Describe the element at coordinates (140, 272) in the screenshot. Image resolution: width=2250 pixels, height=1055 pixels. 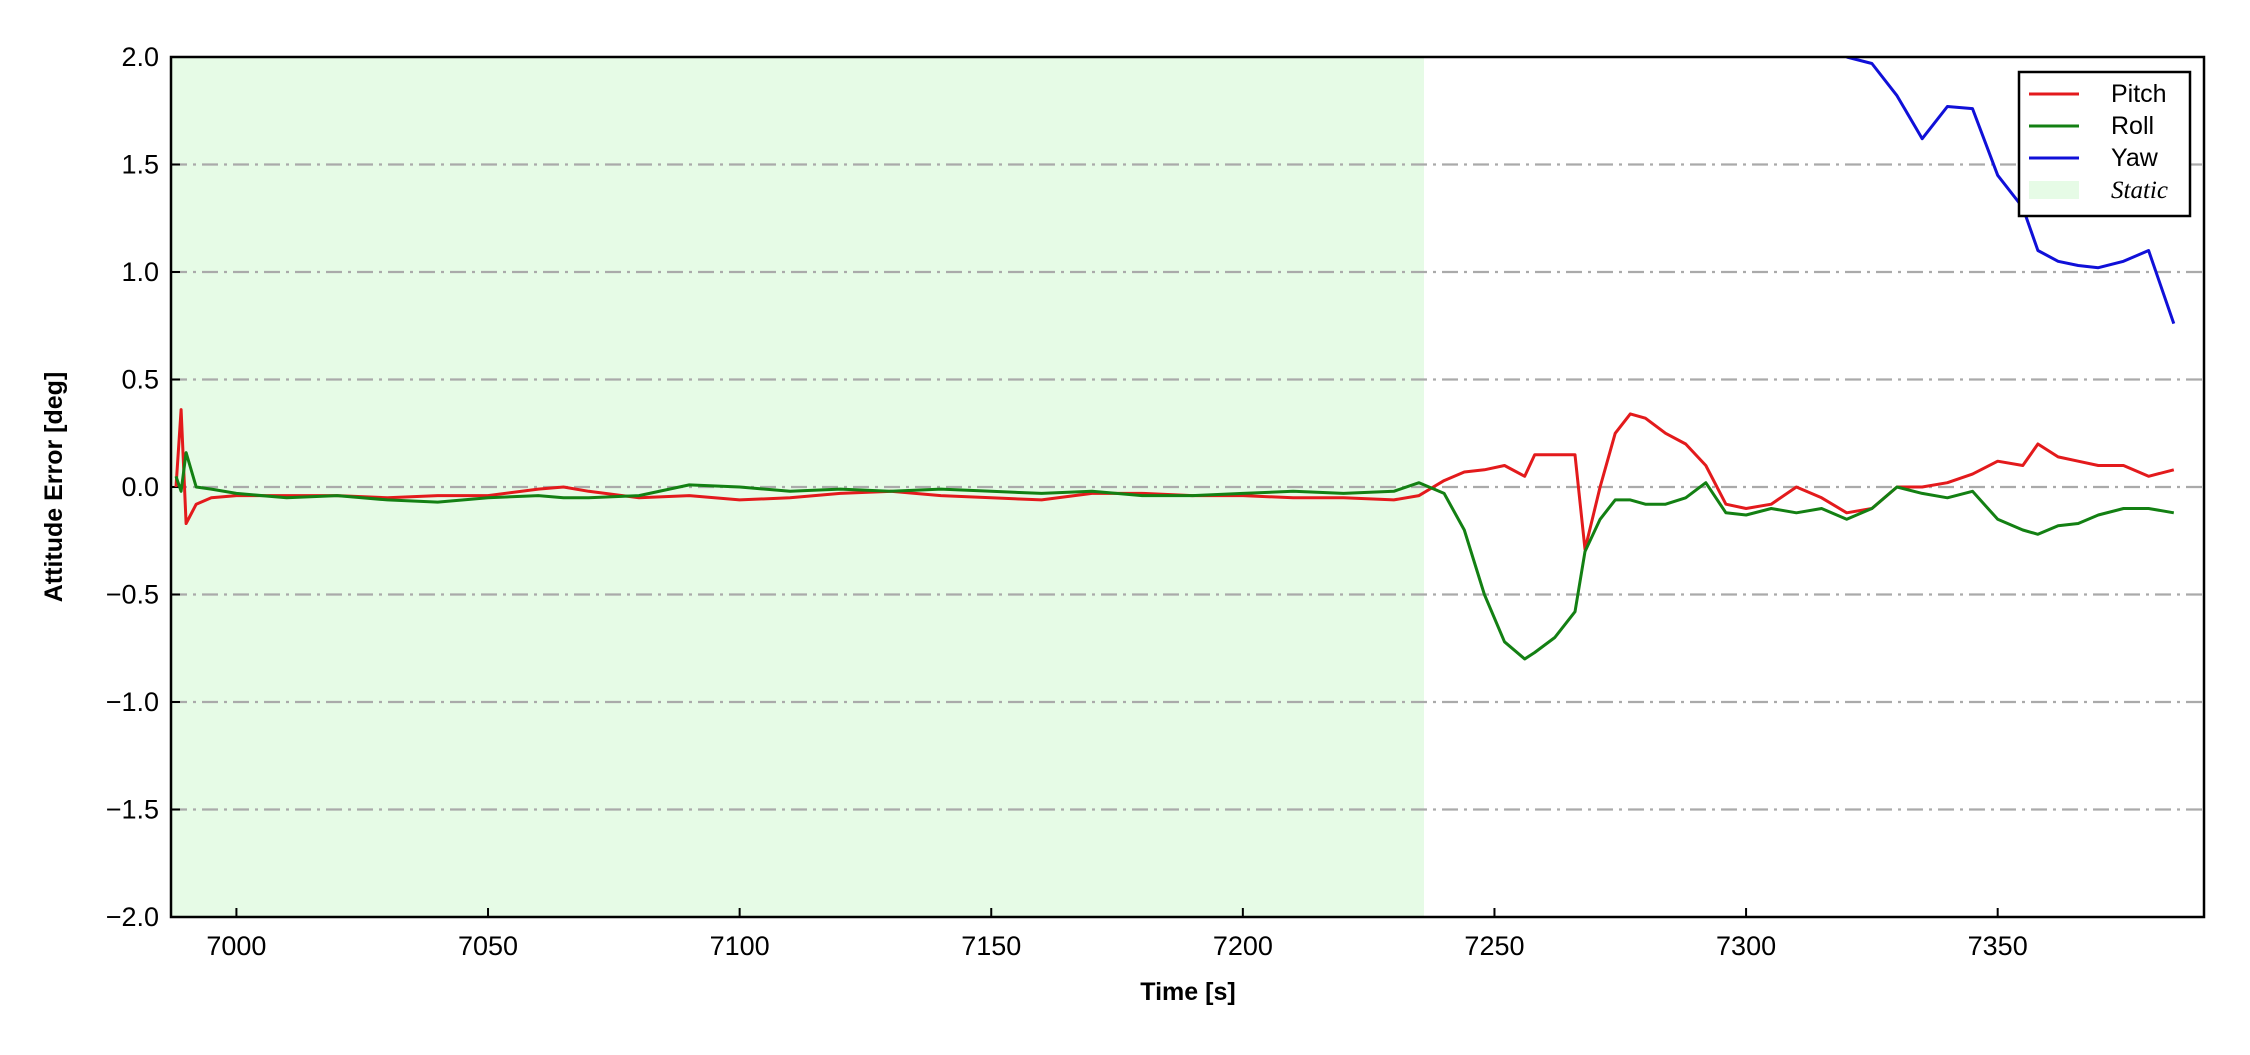
I see `y-tick-label: 1.0` at that location.